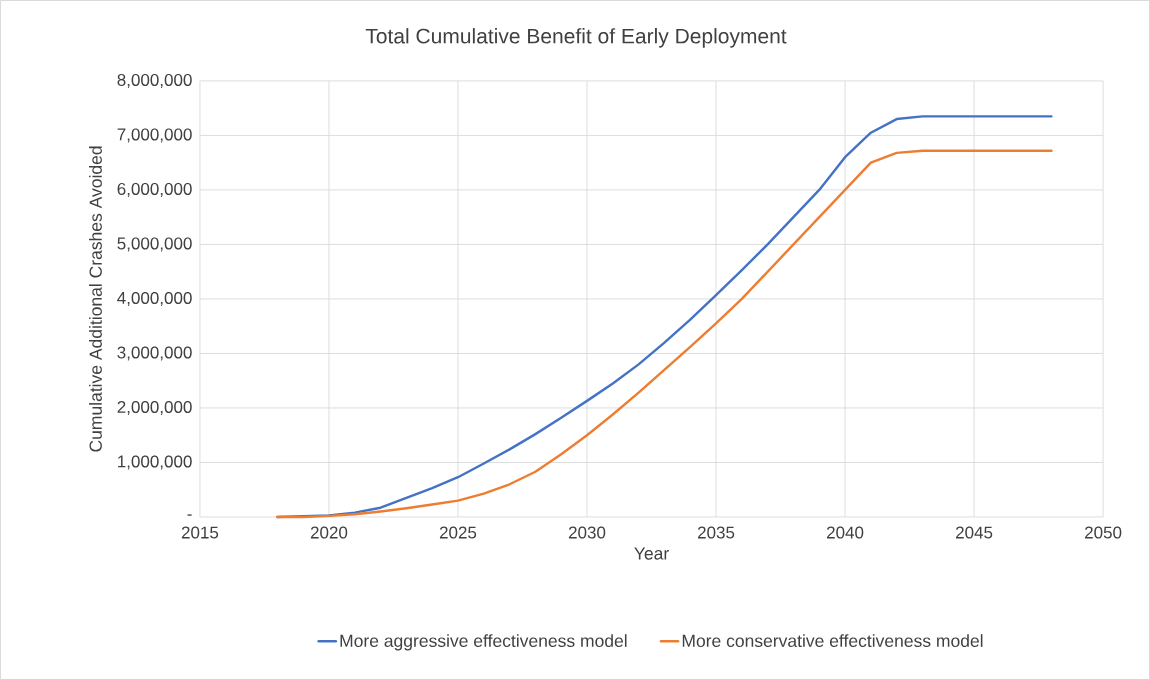 This screenshot has height=680, width=1150. What do you see at coordinates (95, 299) in the screenshot?
I see `y-axis-title: Cumulative Additional Crashes Avoided` at bounding box center [95, 299].